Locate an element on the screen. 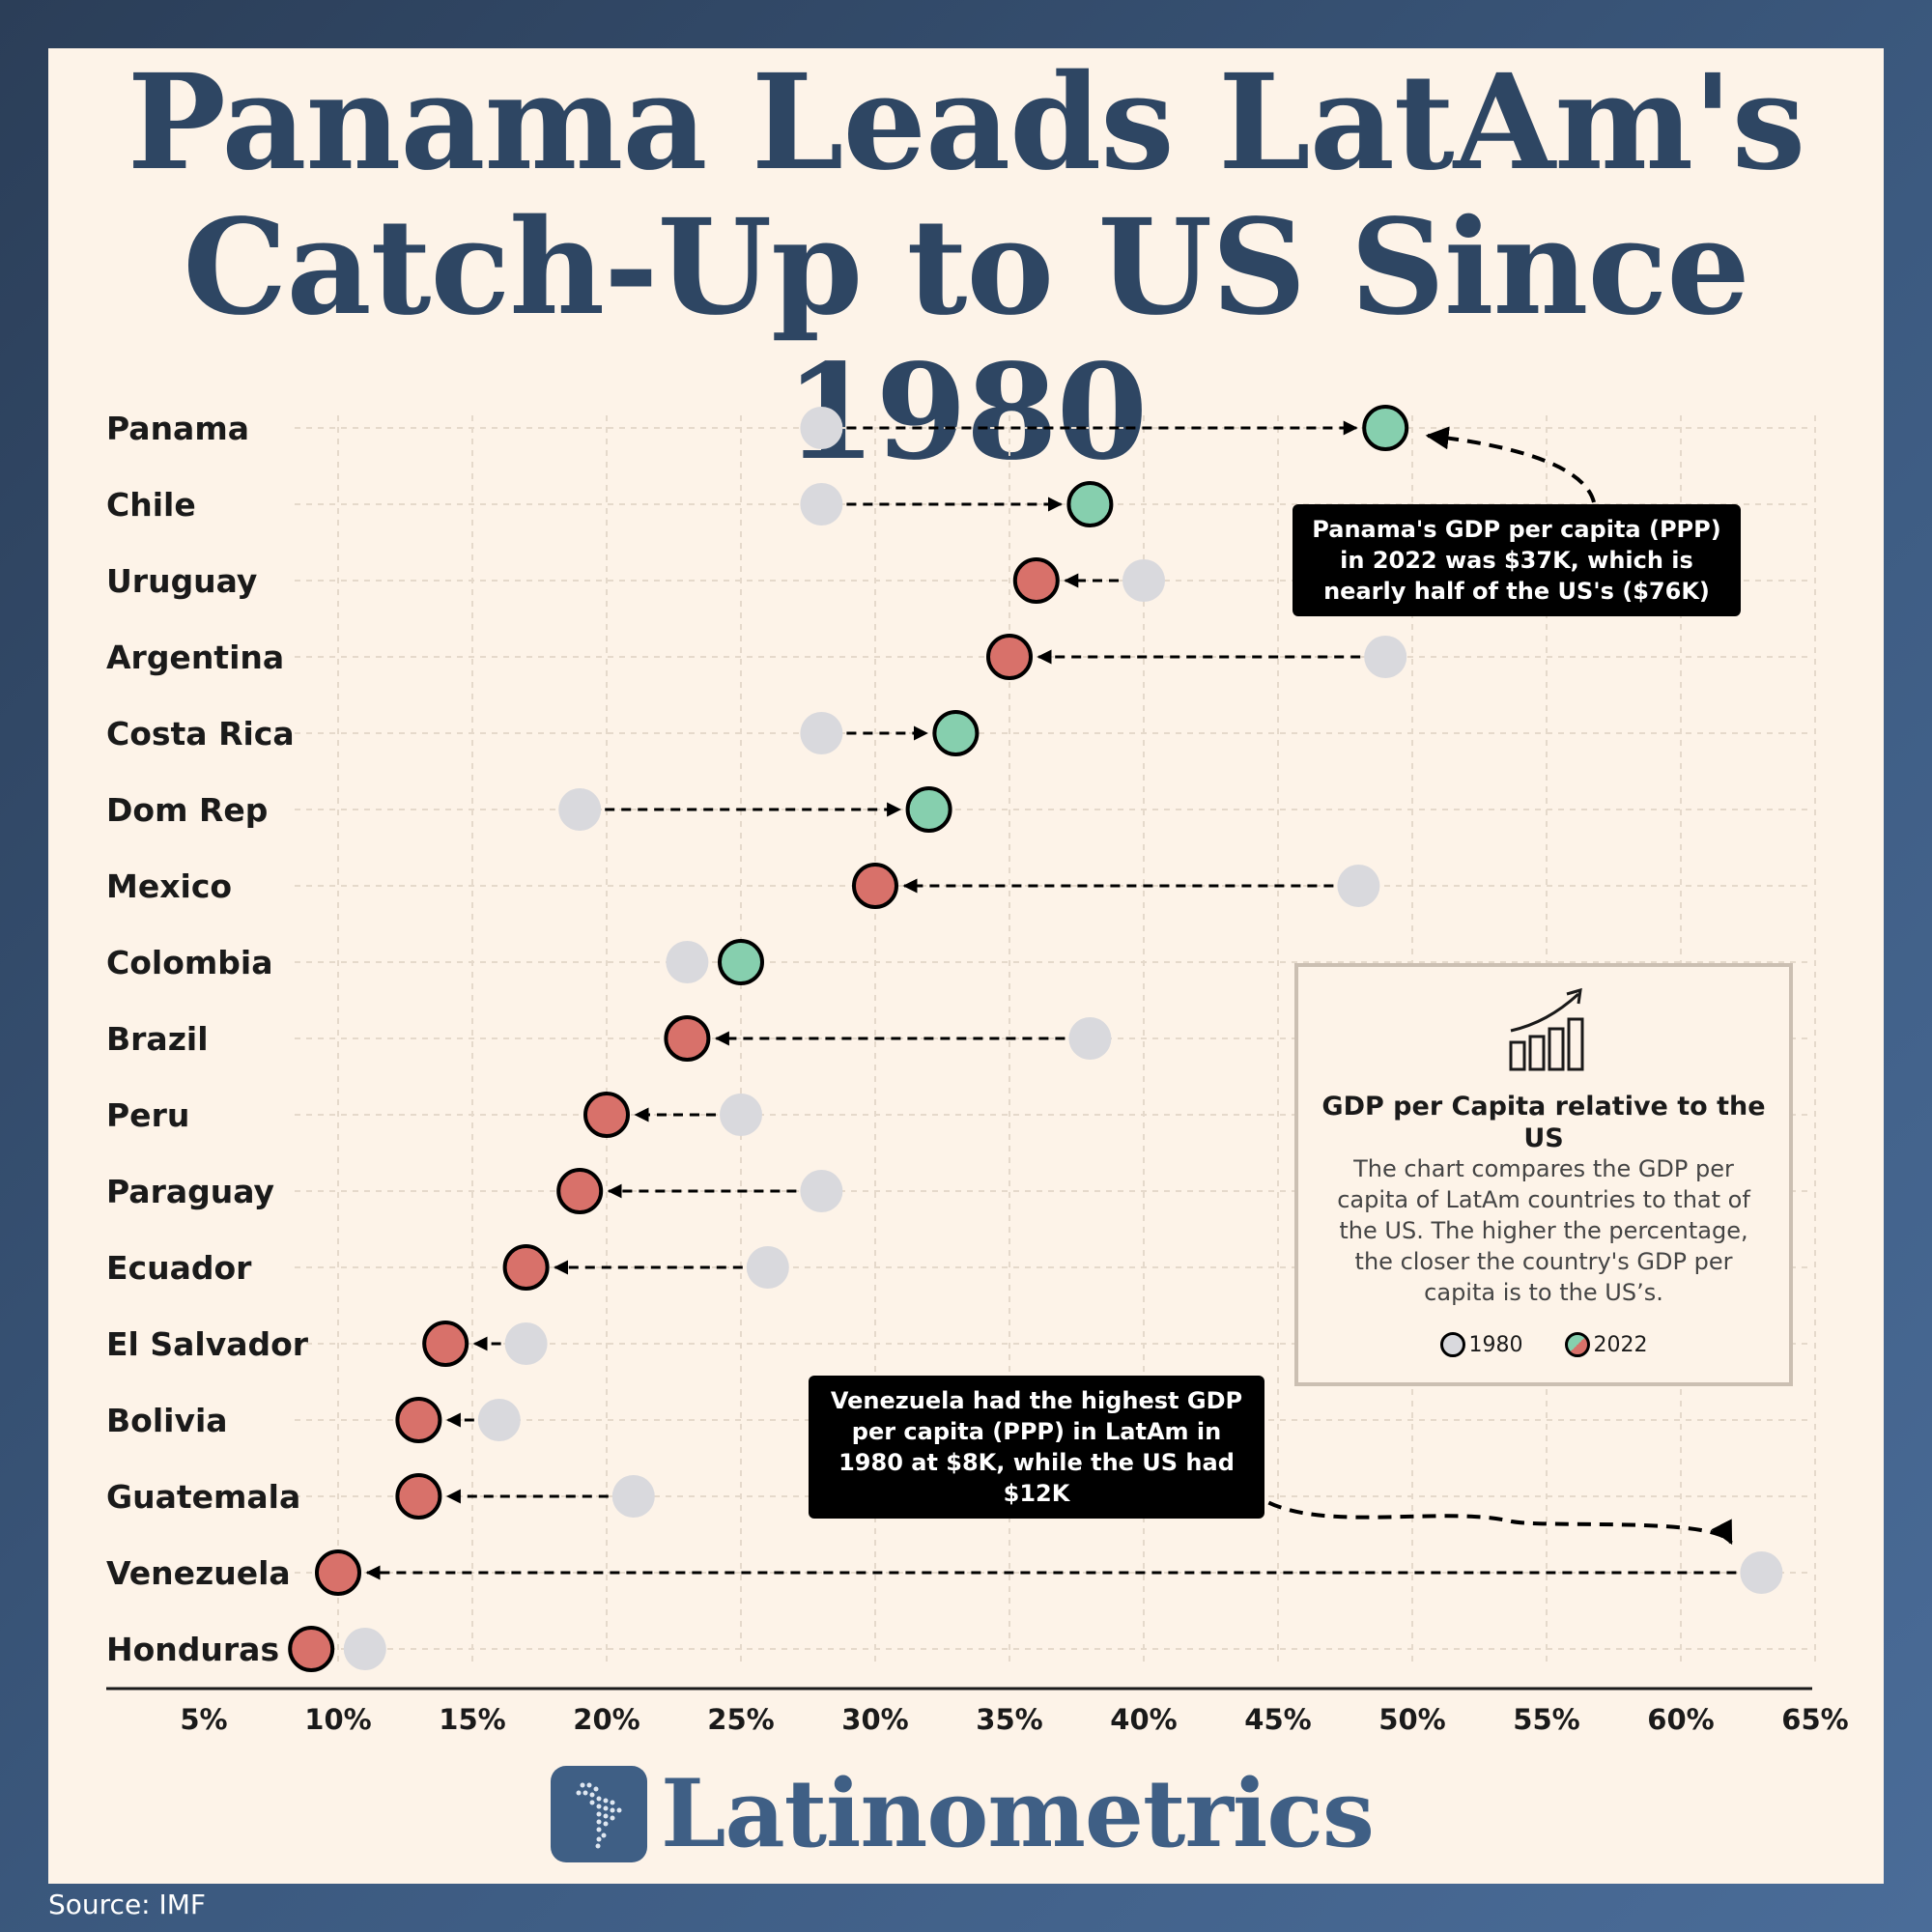  country-label: Costa Rica is located at coordinates (200, 734).